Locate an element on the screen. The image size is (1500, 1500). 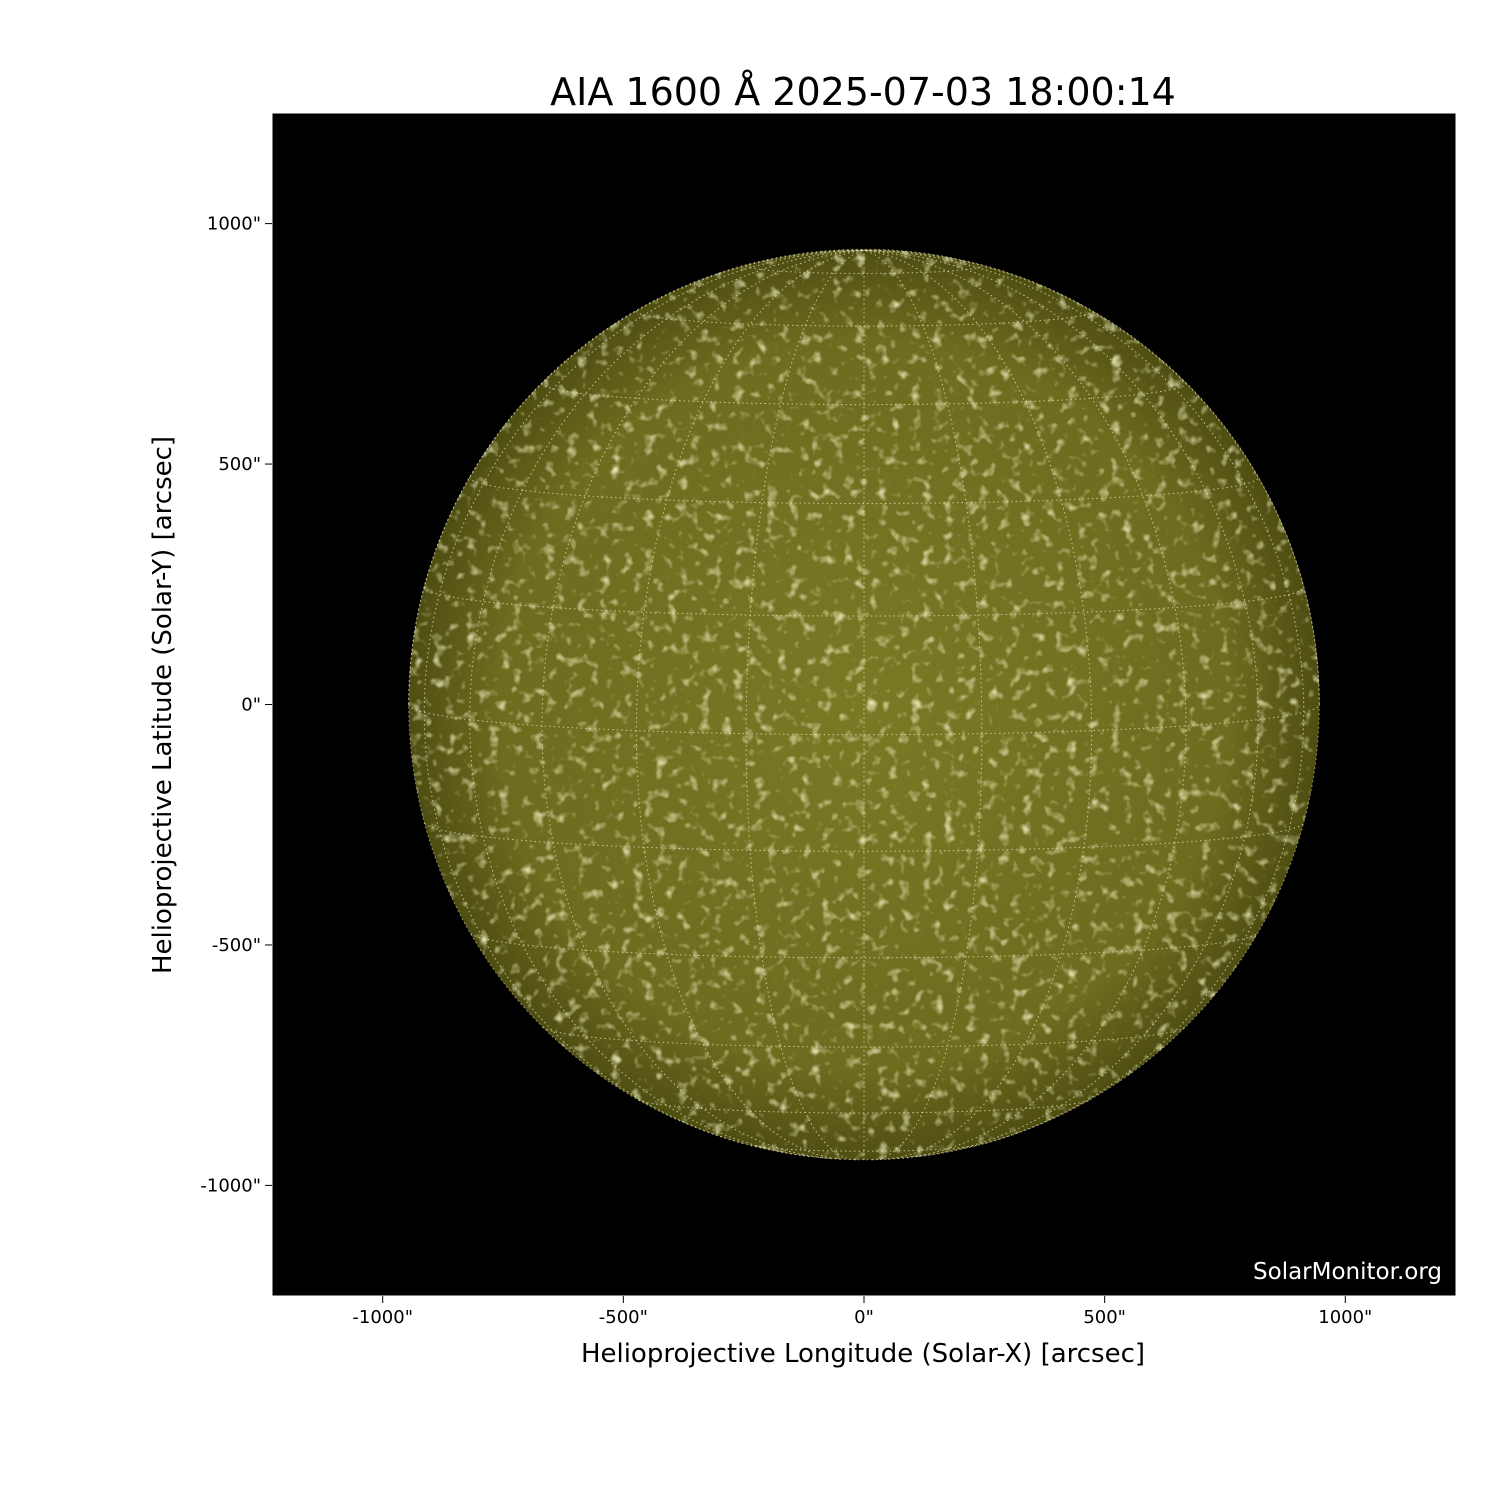
watermark: SolarMonitor.org is located at coordinates (1347, 1272).